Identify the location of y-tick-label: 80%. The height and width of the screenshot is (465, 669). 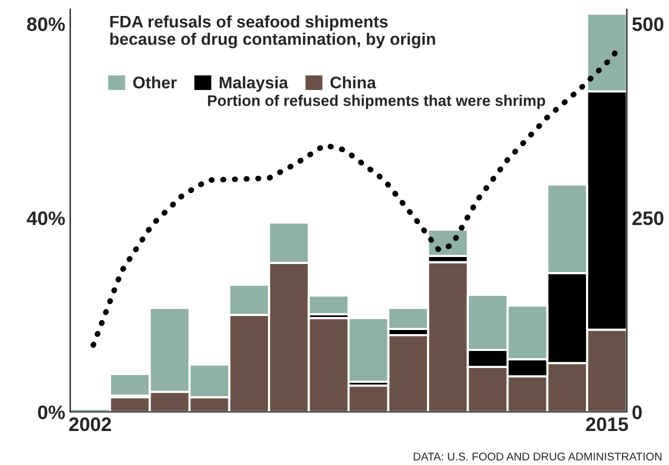
(46, 24).